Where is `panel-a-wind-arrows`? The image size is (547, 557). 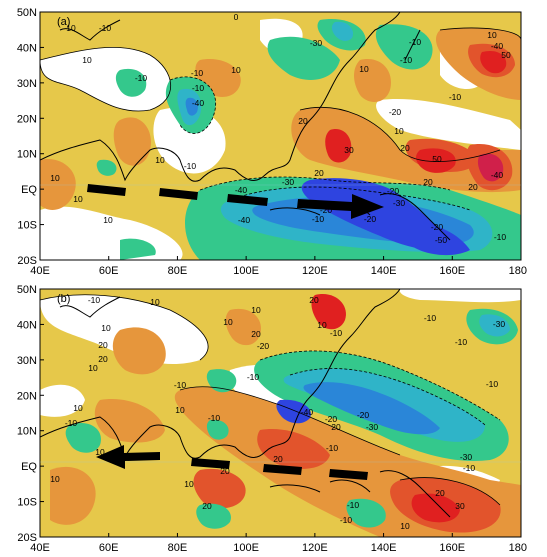
panel-a-wind-arrows is located at coordinates (235, 201).